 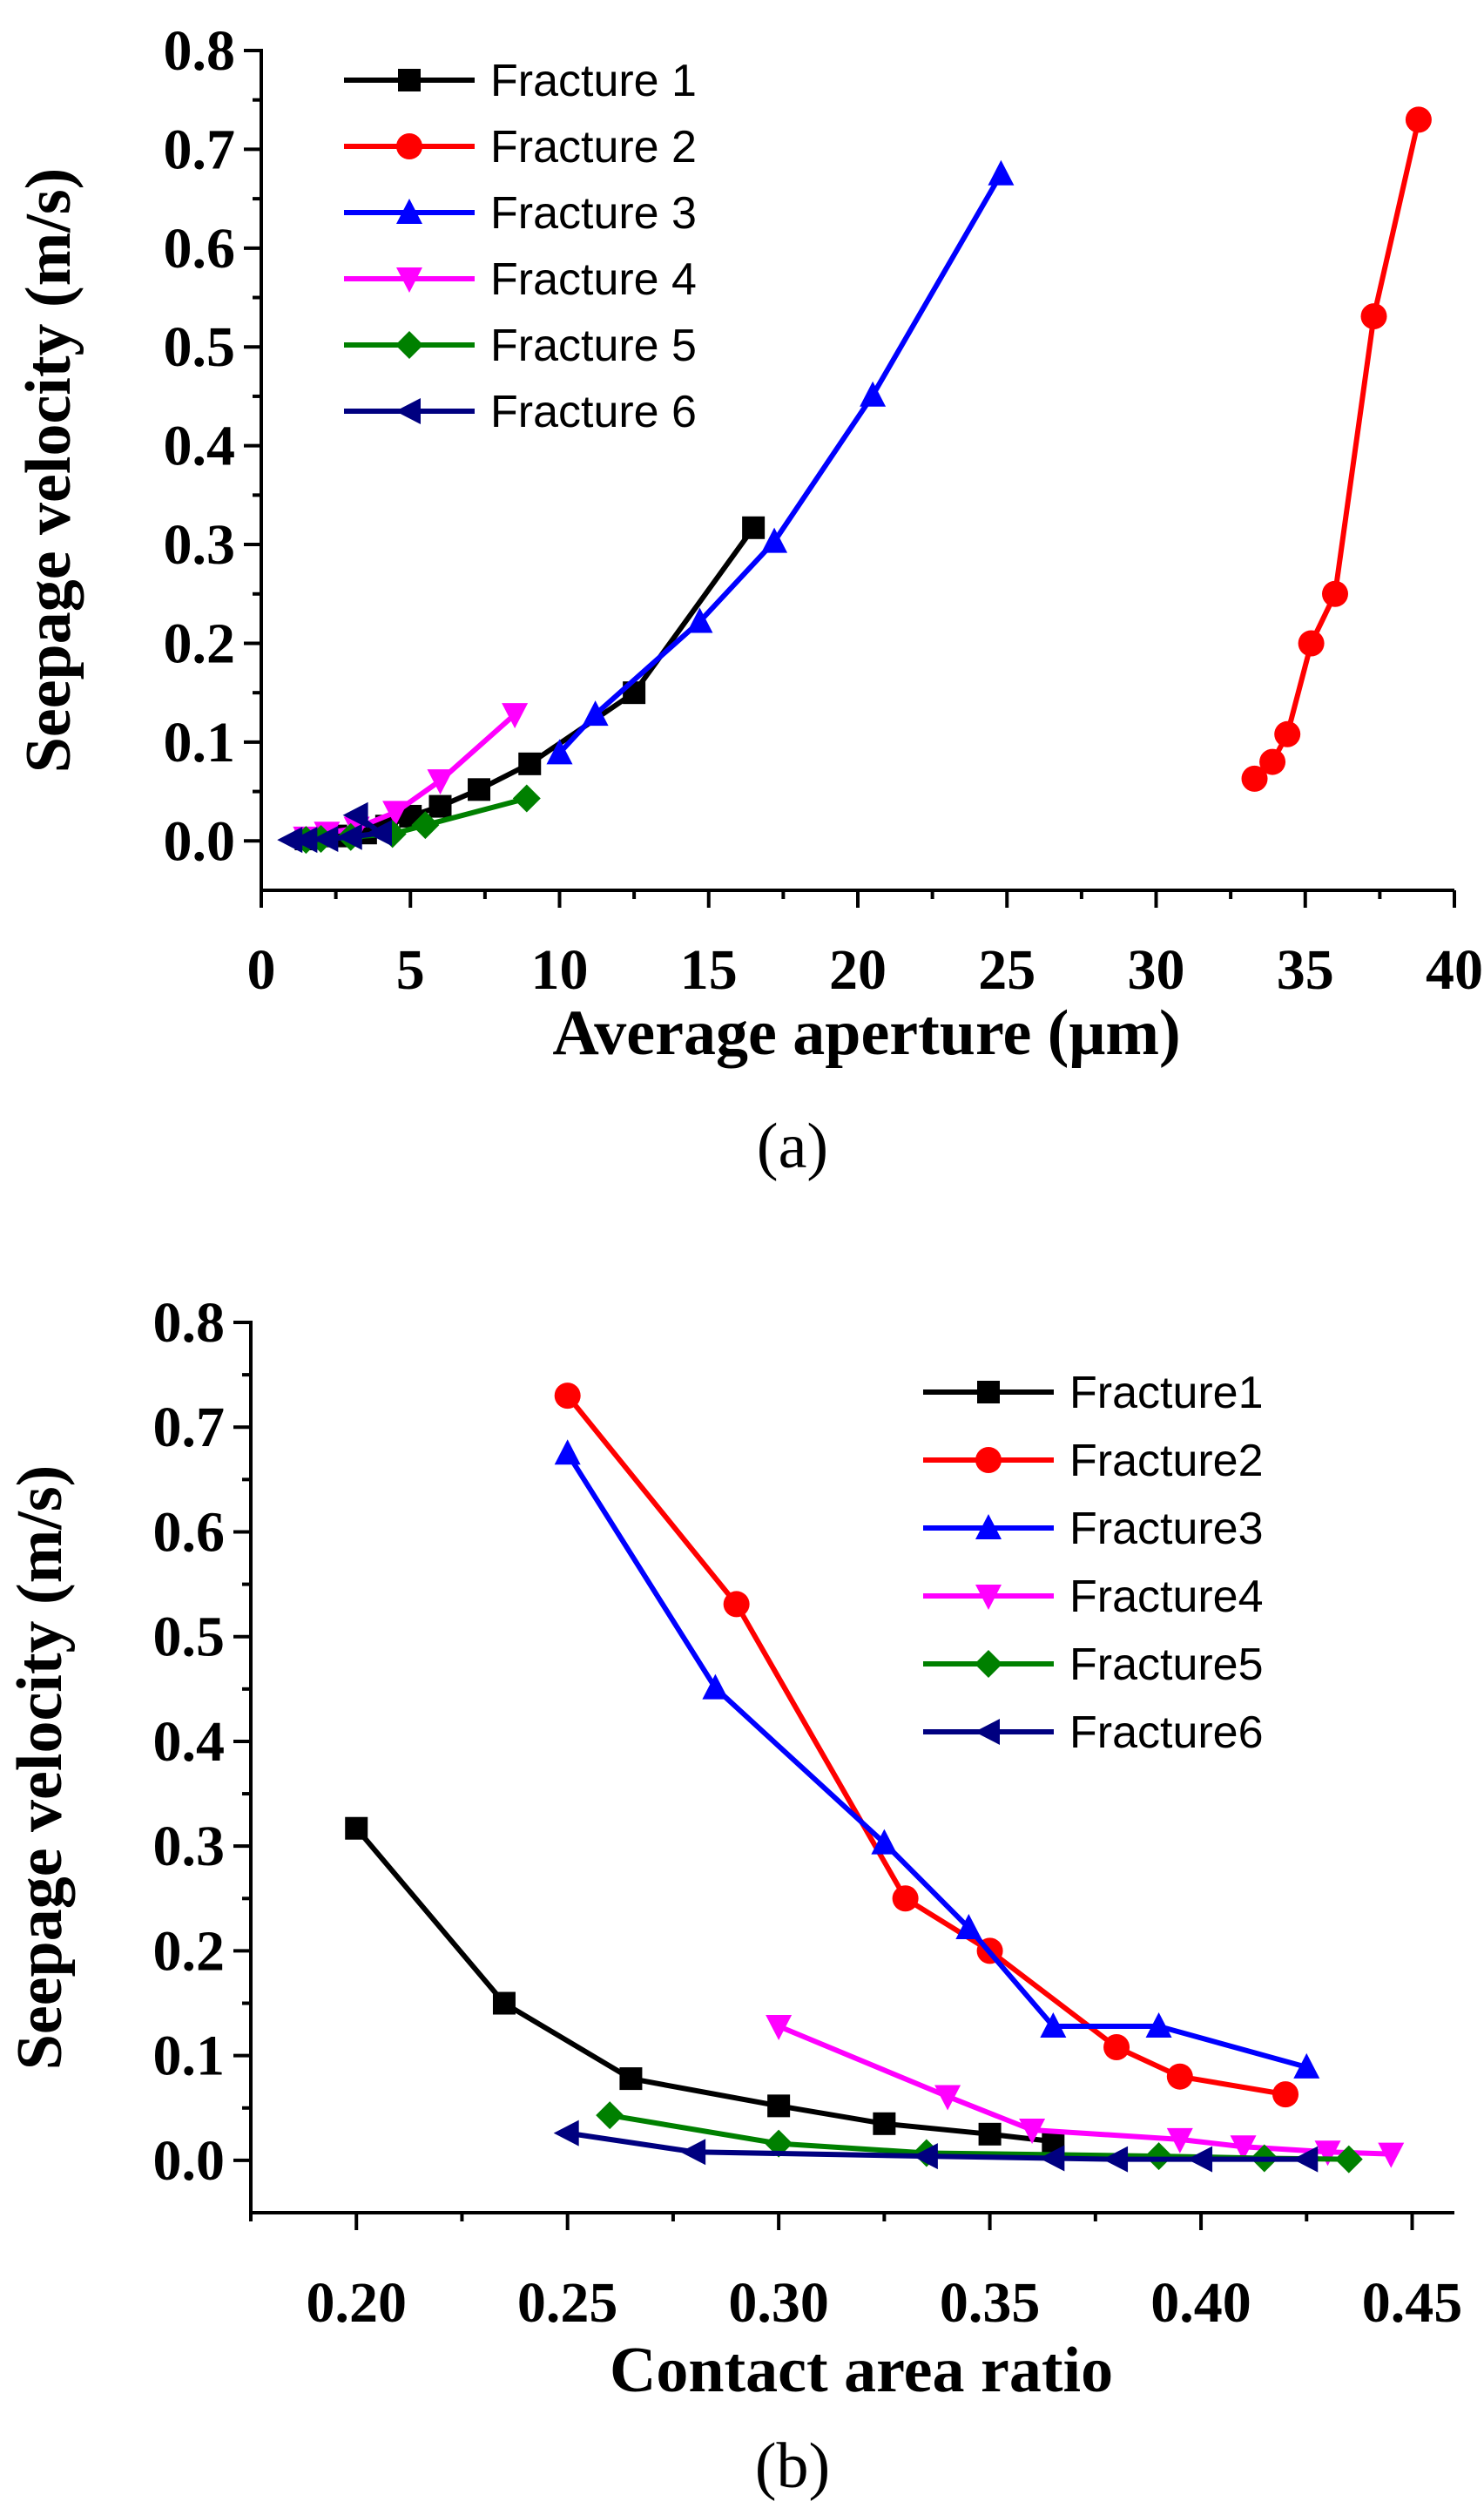 I want to click on x-tick-label: 0, so click(x=261, y=970).